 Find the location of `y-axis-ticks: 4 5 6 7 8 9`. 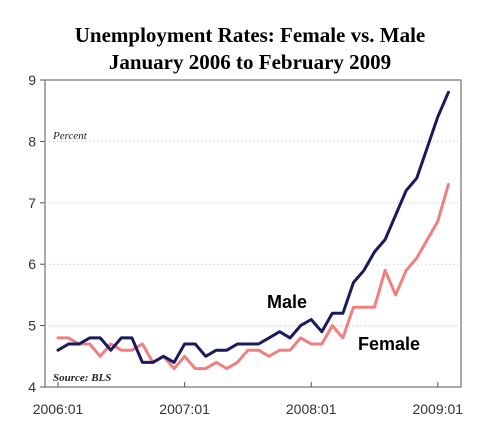

y-axis-ticks: 4 5 6 7 8 9 is located at coordinates (36, 233).